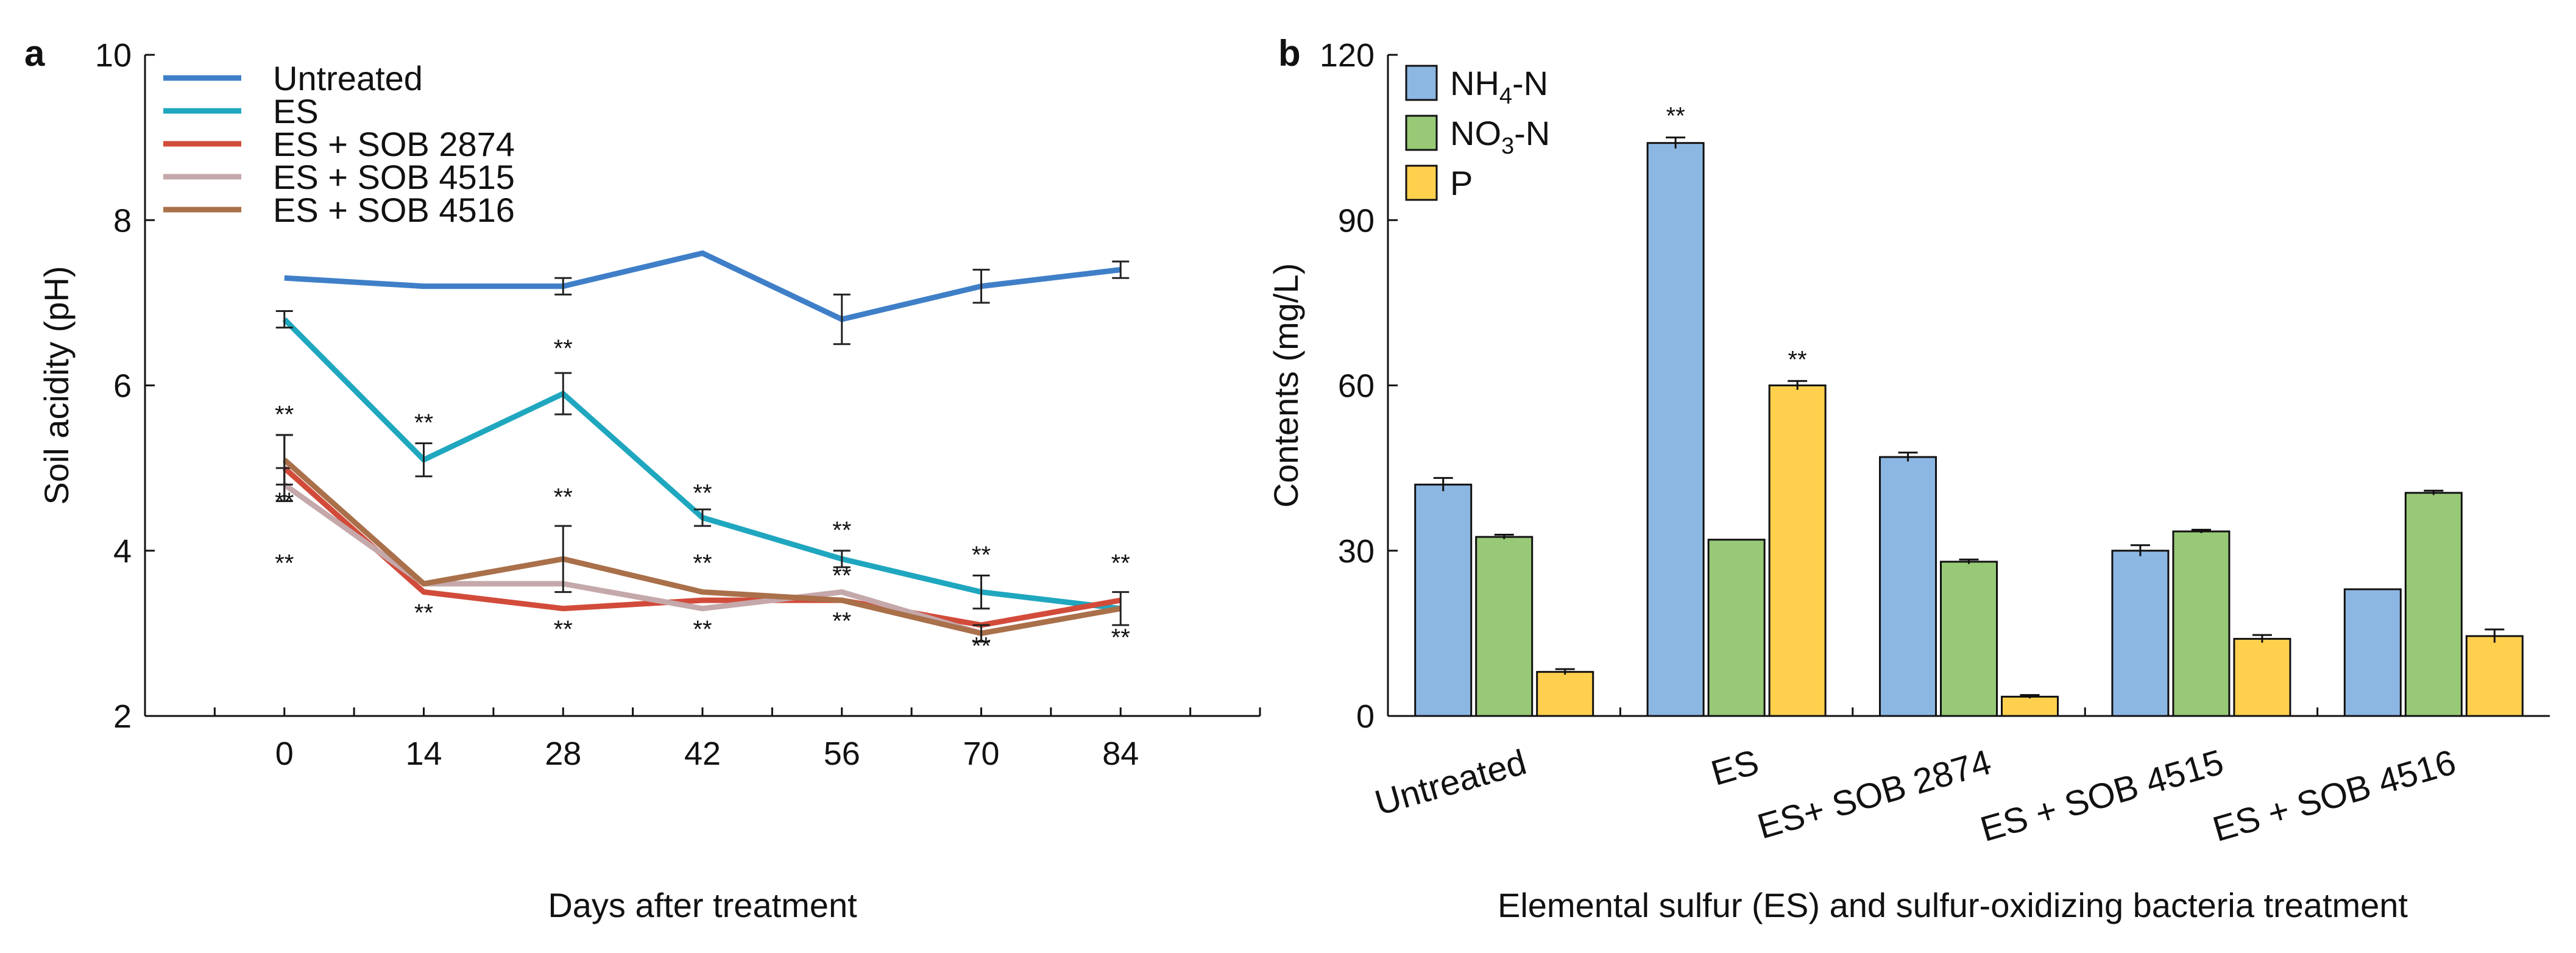 The width and height of the screenshot is (2576, 953). I want to click on y-tick-label: 0, so click(1365, 717).